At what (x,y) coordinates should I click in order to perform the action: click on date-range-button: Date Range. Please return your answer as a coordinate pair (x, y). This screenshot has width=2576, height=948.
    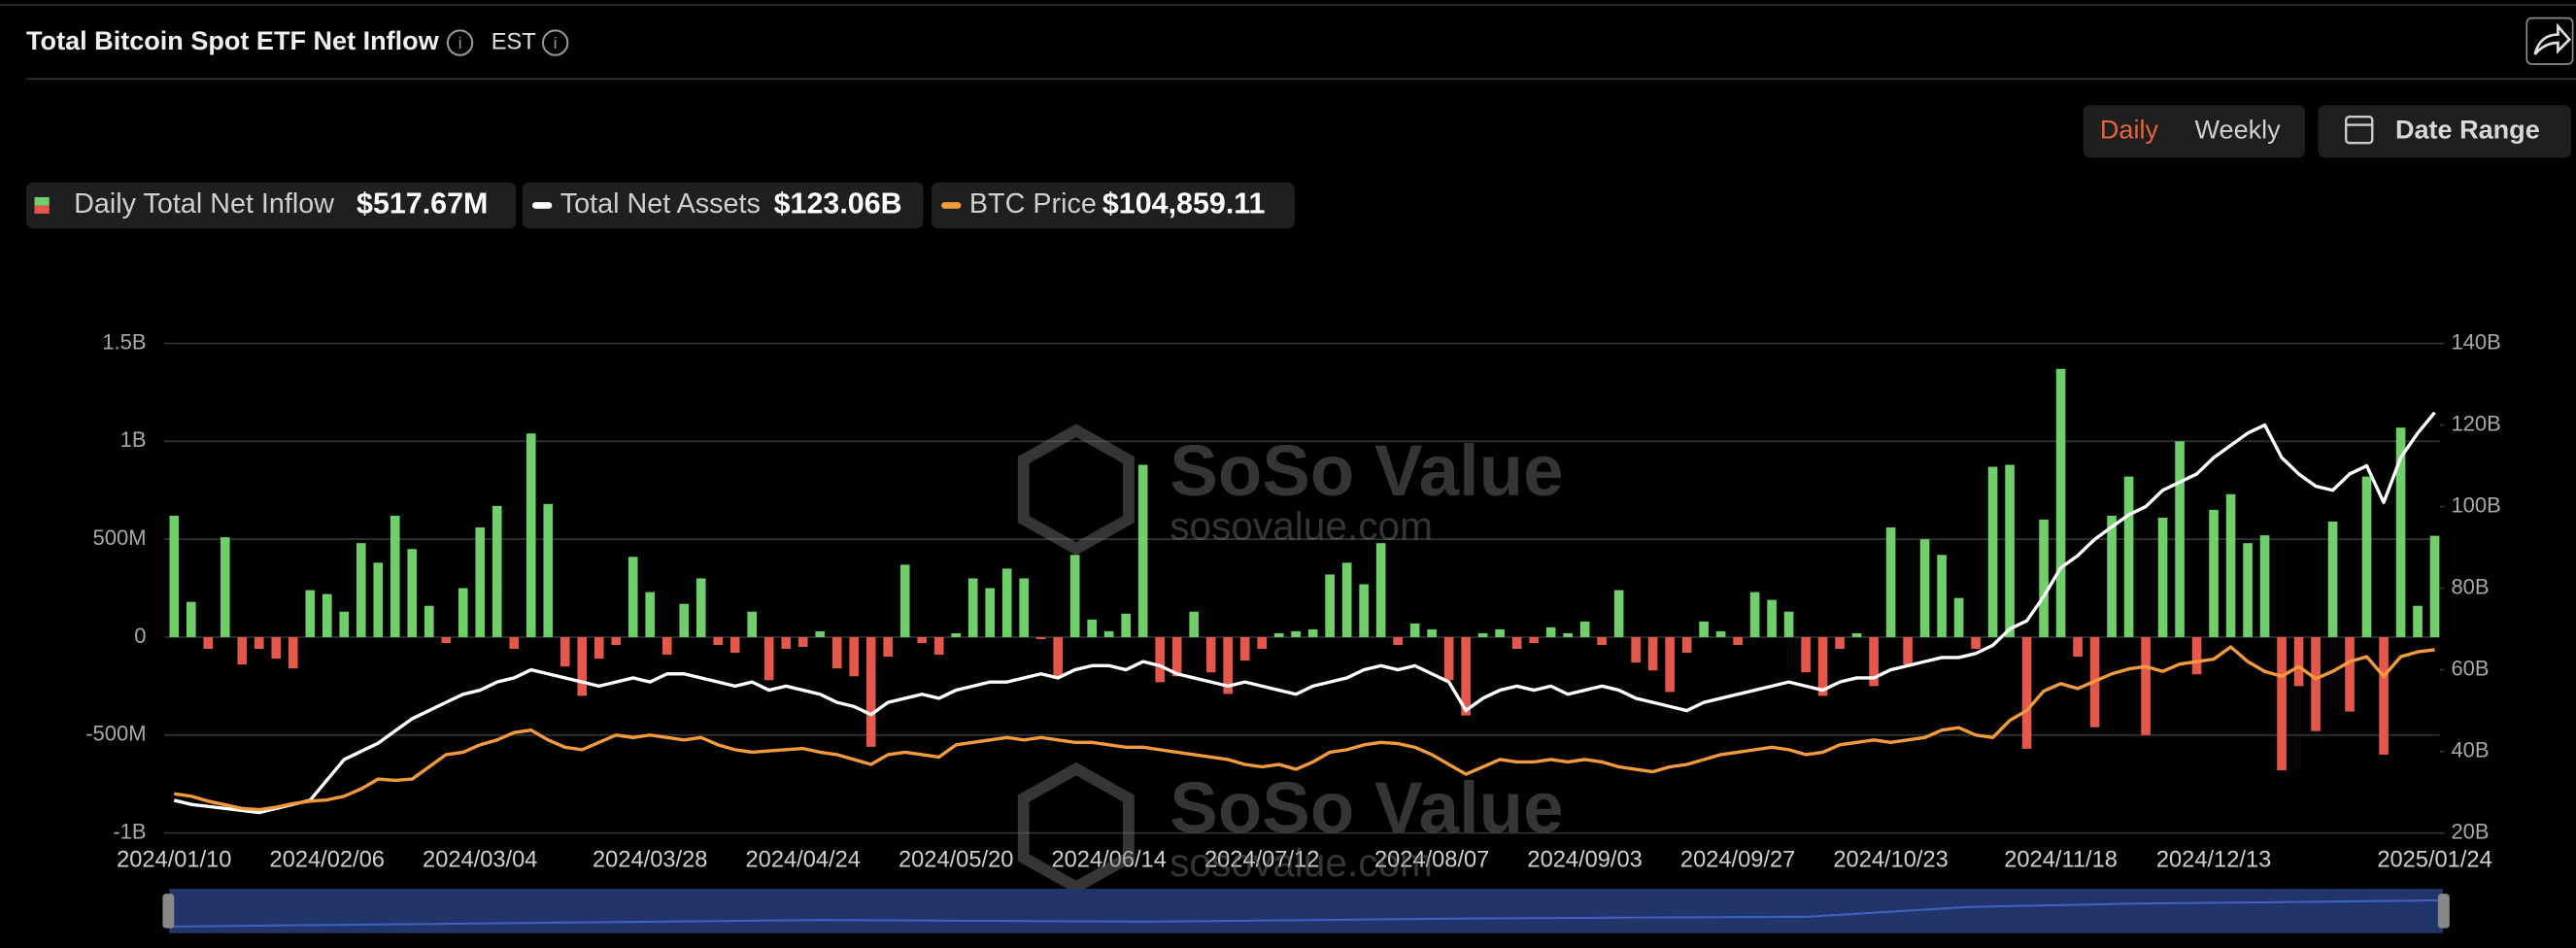
    Looking at the image, I should click on (2444, 131).